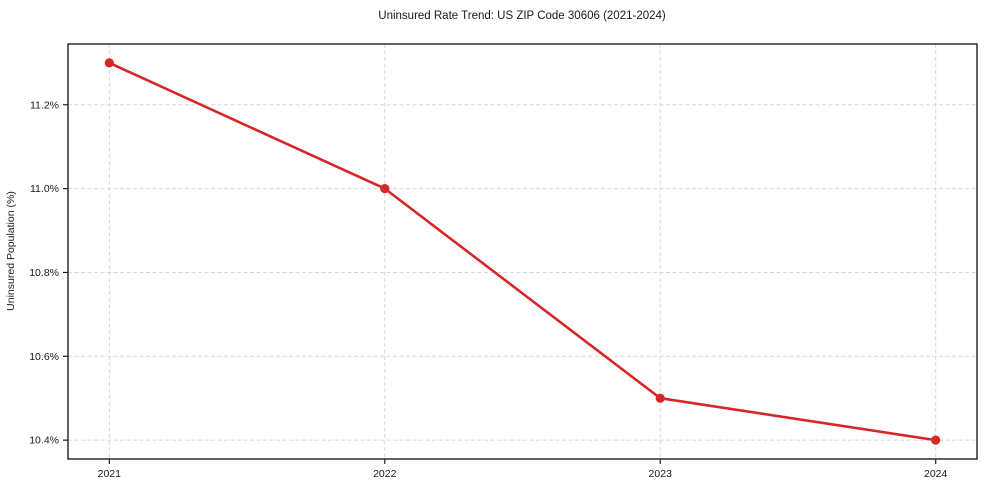  Describe the element at coordinates (110, 474) in the screenshot. I see `x-tick-label: 2021` at that location.